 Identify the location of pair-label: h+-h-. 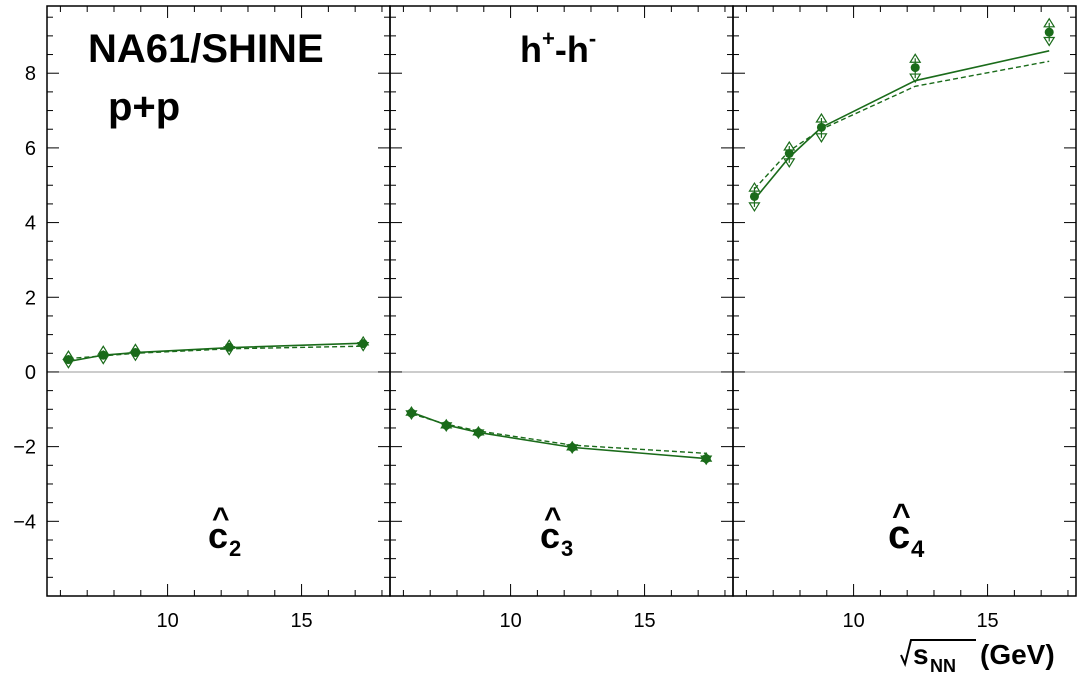
(558, 48).